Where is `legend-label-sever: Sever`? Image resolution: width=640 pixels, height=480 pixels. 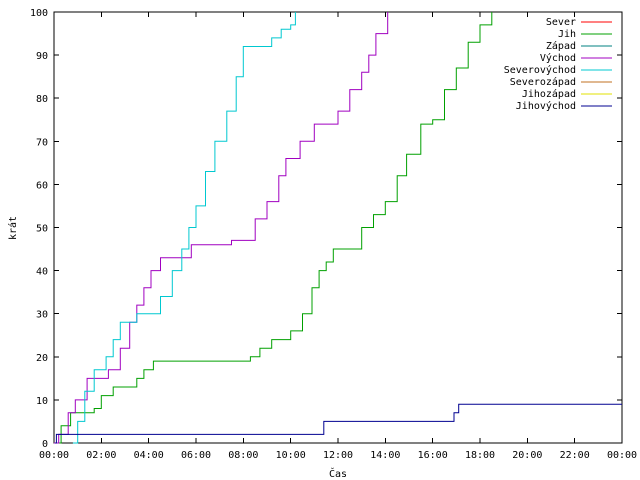 legend-label-sever: Sever is located at coordinates (561, 22).